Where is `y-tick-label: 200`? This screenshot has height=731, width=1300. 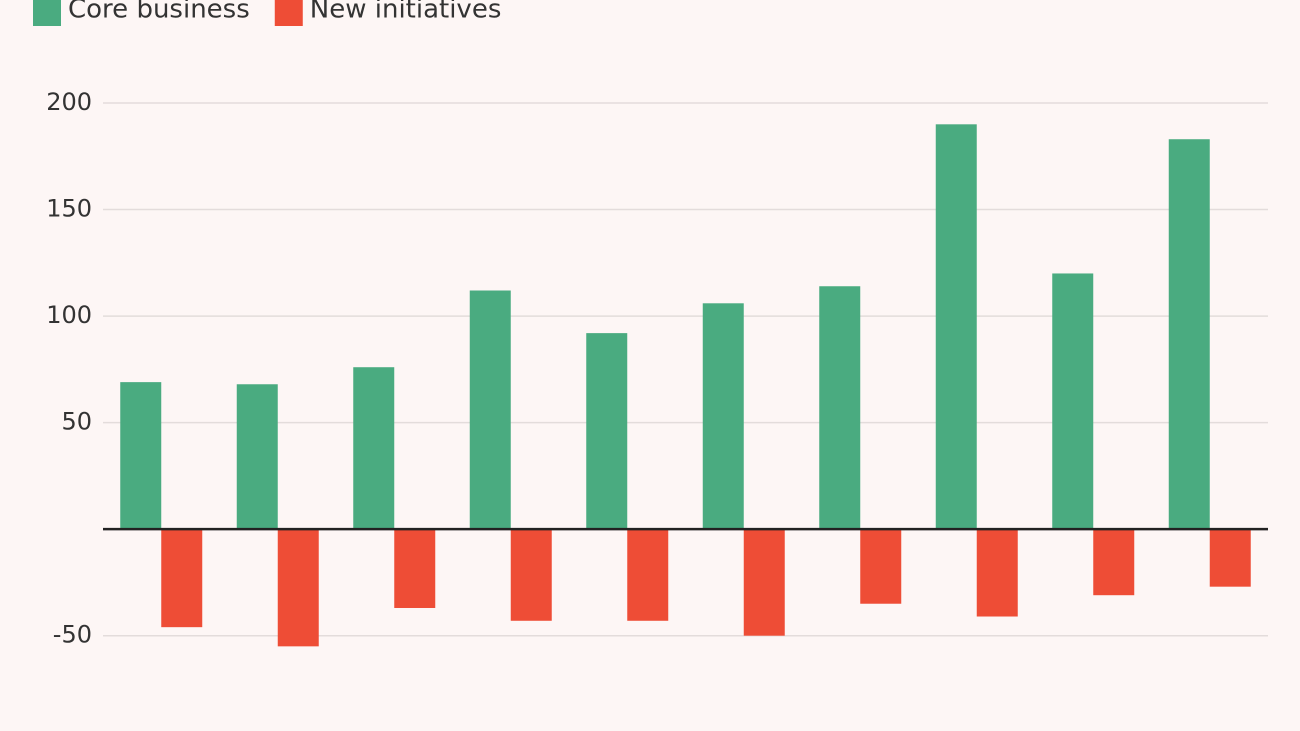
y-tick-label: 200 is located at coordinates (69, 102).